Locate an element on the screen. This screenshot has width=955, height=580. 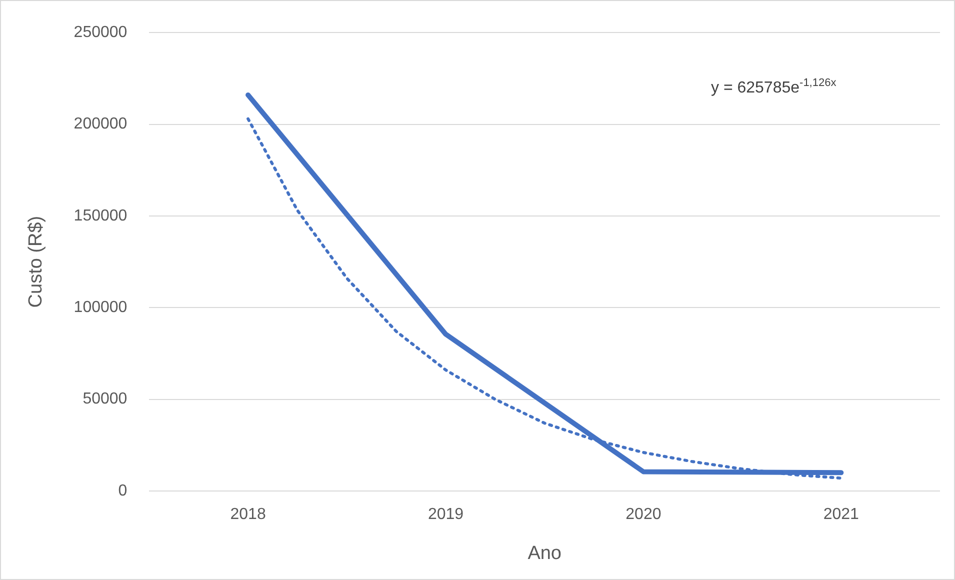
y-tick-label: 0 is located at coordinates (123, 491).